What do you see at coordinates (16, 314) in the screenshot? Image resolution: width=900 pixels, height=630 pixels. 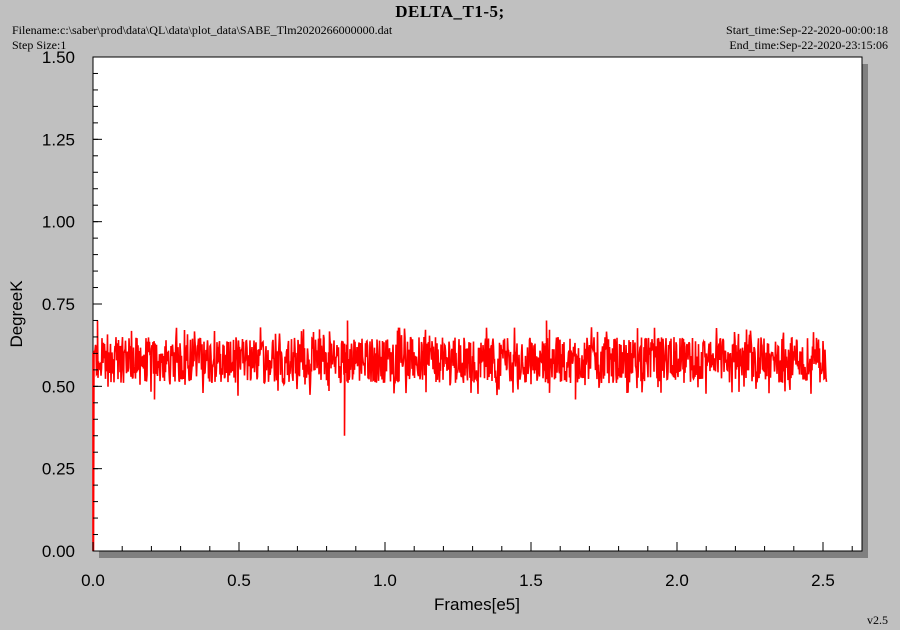 I see `y-axis-label: DegreeK` at bounding box center [16, 314].